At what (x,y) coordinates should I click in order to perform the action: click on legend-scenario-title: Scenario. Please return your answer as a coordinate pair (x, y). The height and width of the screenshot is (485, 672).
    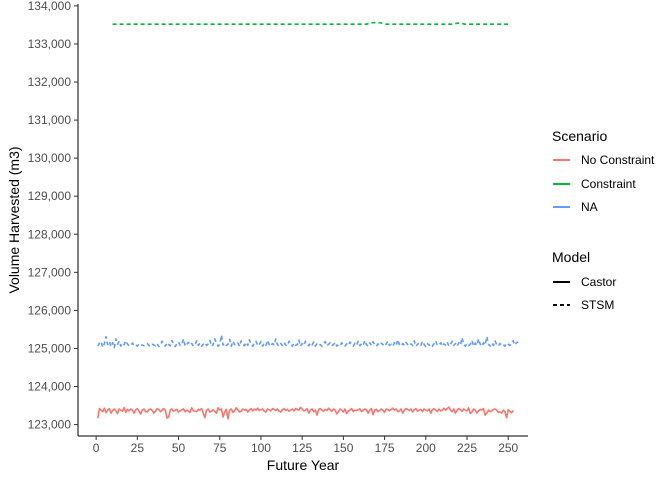
    Looking at the image, I should click on (579, 136).